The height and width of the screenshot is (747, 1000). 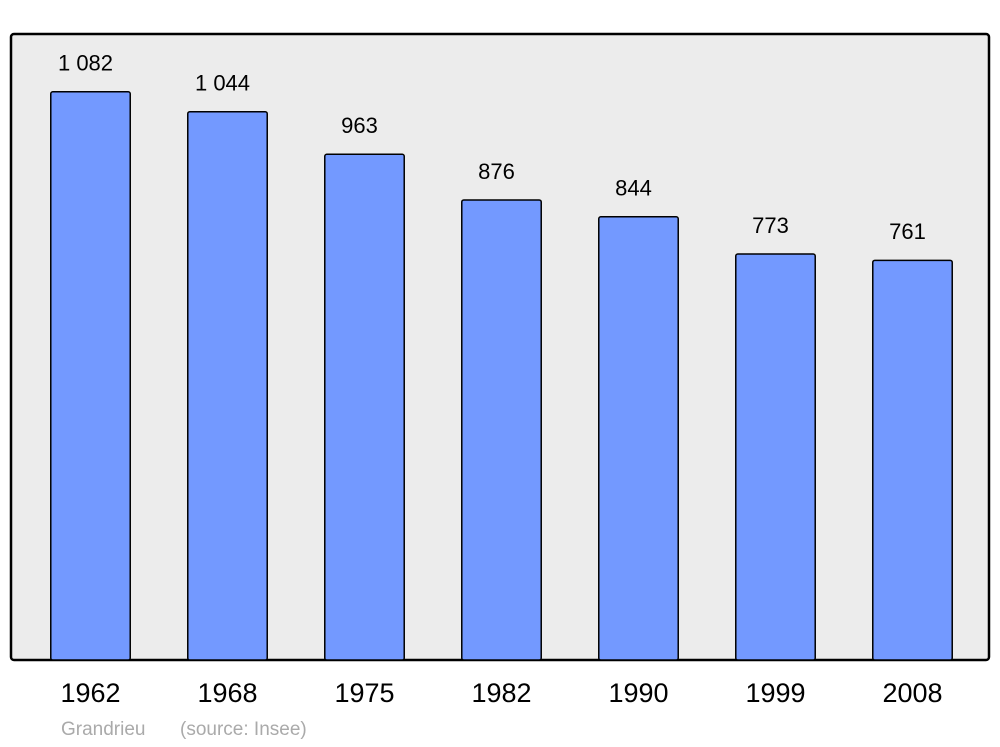 What do you see at coordinates (775, 693) in the screenshot?
I see `x-tick-label: 1999` at bounding box center [775, 693].